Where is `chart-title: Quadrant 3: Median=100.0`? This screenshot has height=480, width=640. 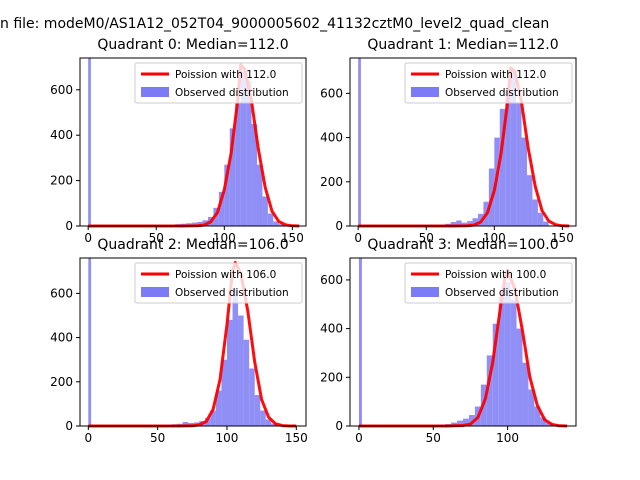 chart-title: Quadrant 3: Median=100.0 is located at coordinates (462, 245).